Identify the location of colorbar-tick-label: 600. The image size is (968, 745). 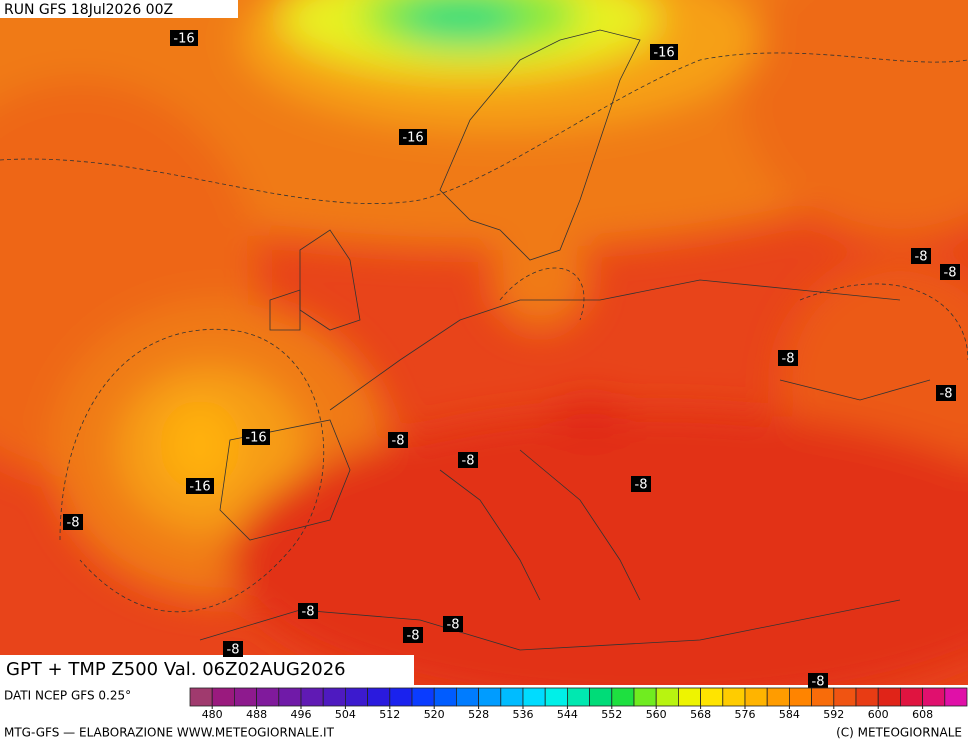
(878, 714).